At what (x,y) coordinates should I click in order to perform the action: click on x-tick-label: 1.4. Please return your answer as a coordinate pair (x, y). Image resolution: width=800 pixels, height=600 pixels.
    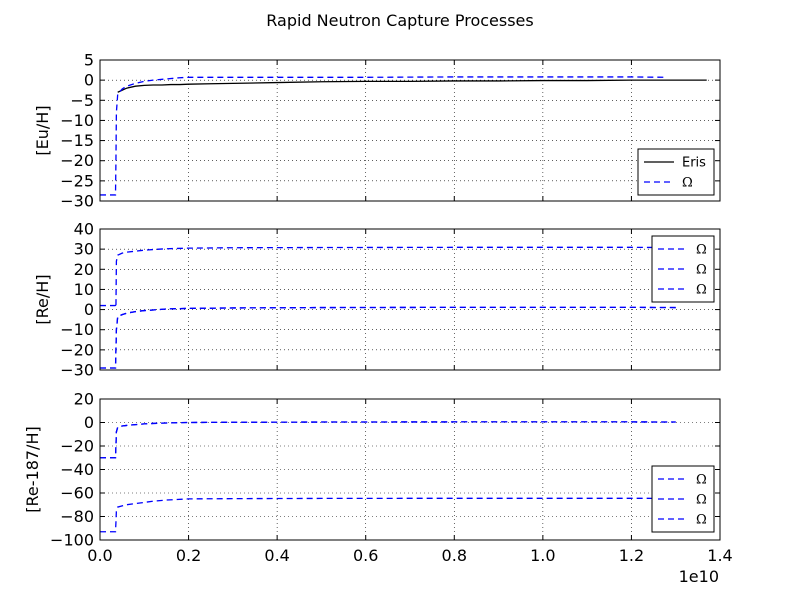
    Looking at the image, I should click on (719, 555).